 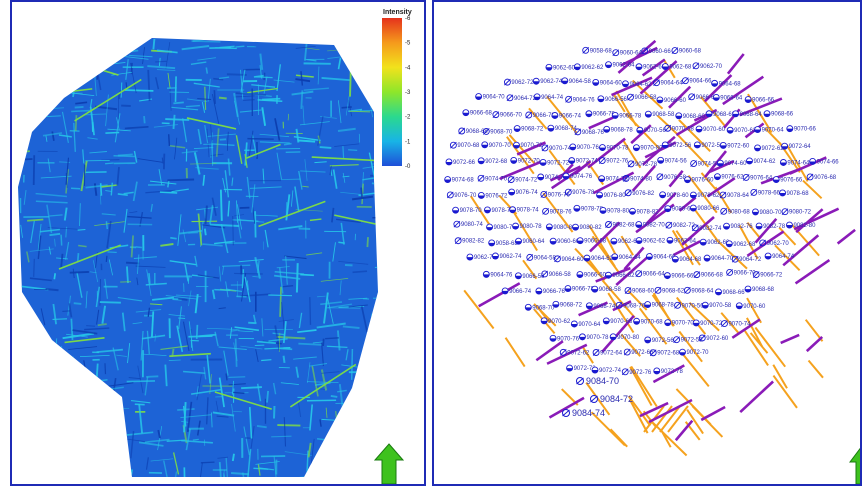 I want to click on well-label: 9068-64, so click(x=751, y=115).